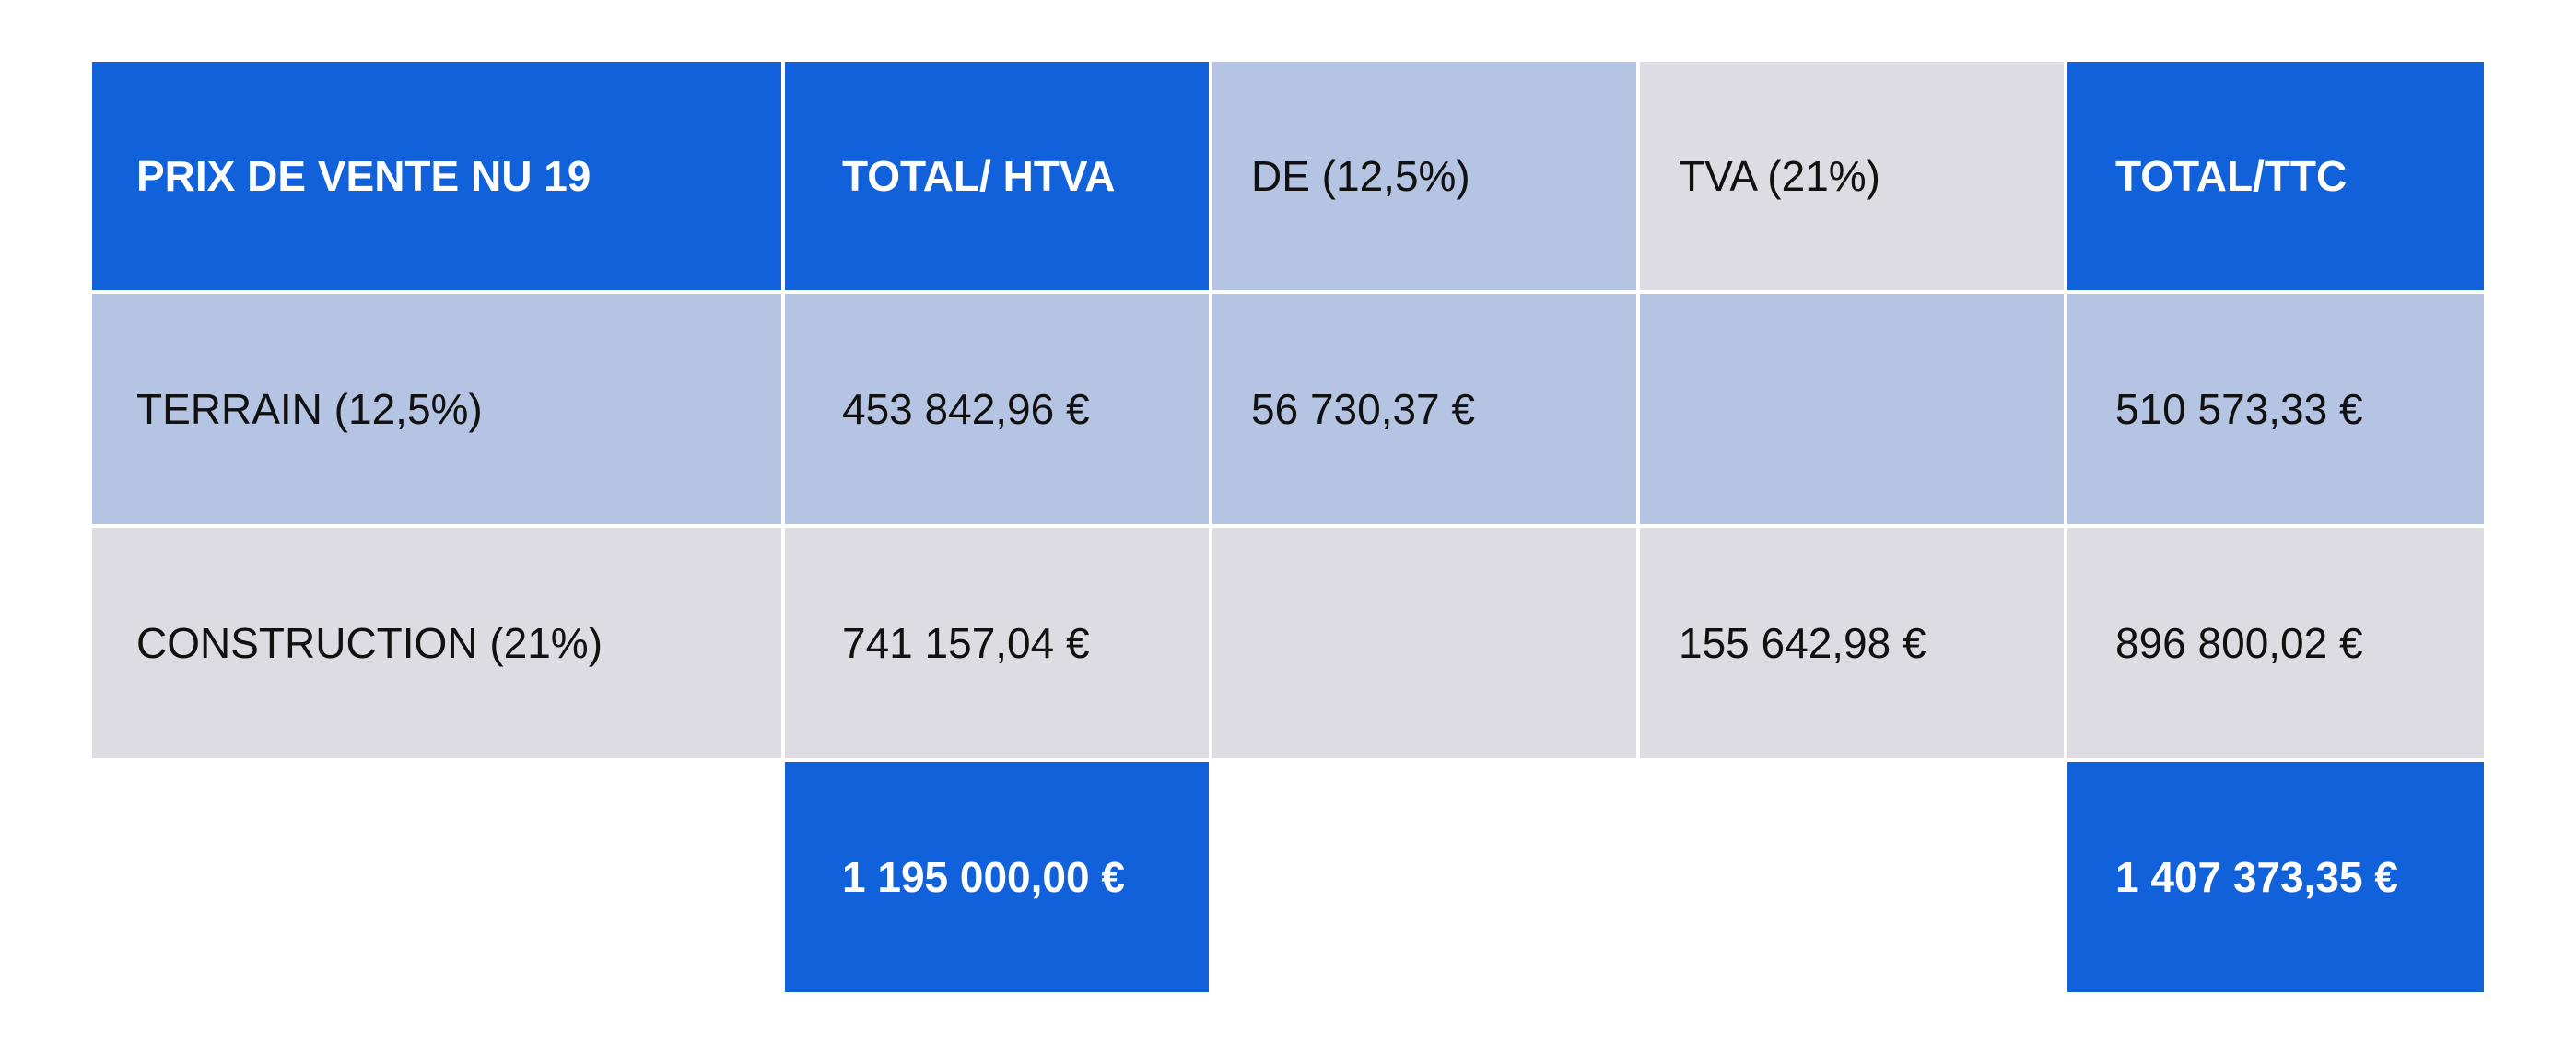 This screenshot has height=1054, width=2576. Describe the element at coordinates (436, 643) in the screenshot. I see `row-construction-label: CONSTRUCTION (21%)` at that location.